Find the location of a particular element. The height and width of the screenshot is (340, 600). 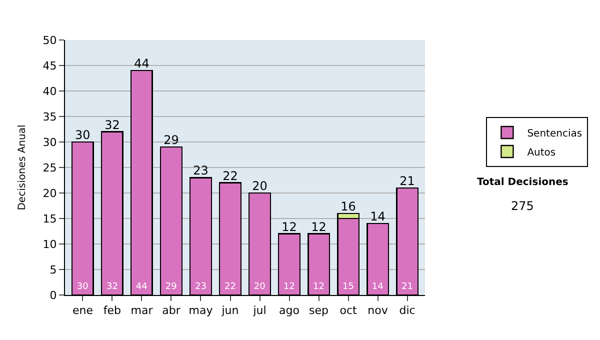

y-tick-label: 50 is located at coordinates (49, 40).